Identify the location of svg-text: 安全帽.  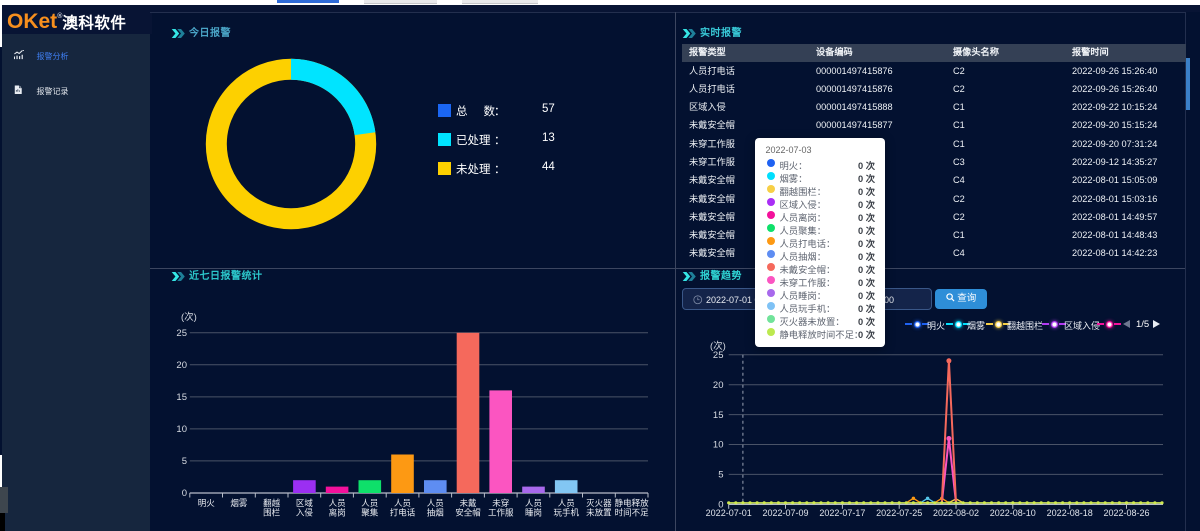
(468, 513).